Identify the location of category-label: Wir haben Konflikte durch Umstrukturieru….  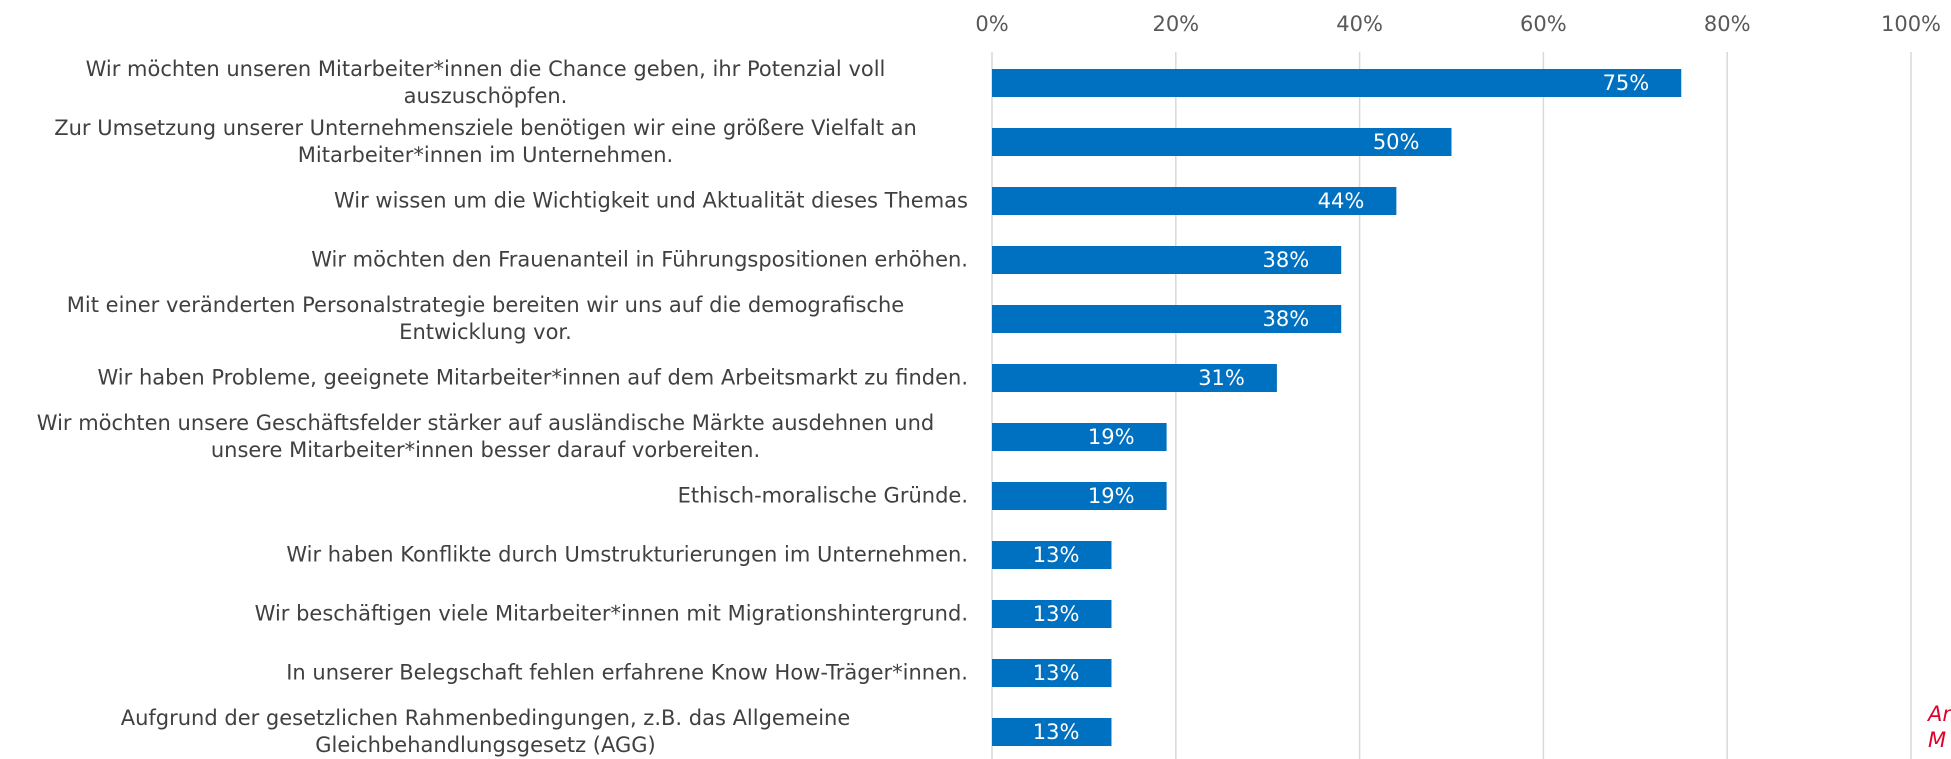
(627, 554).